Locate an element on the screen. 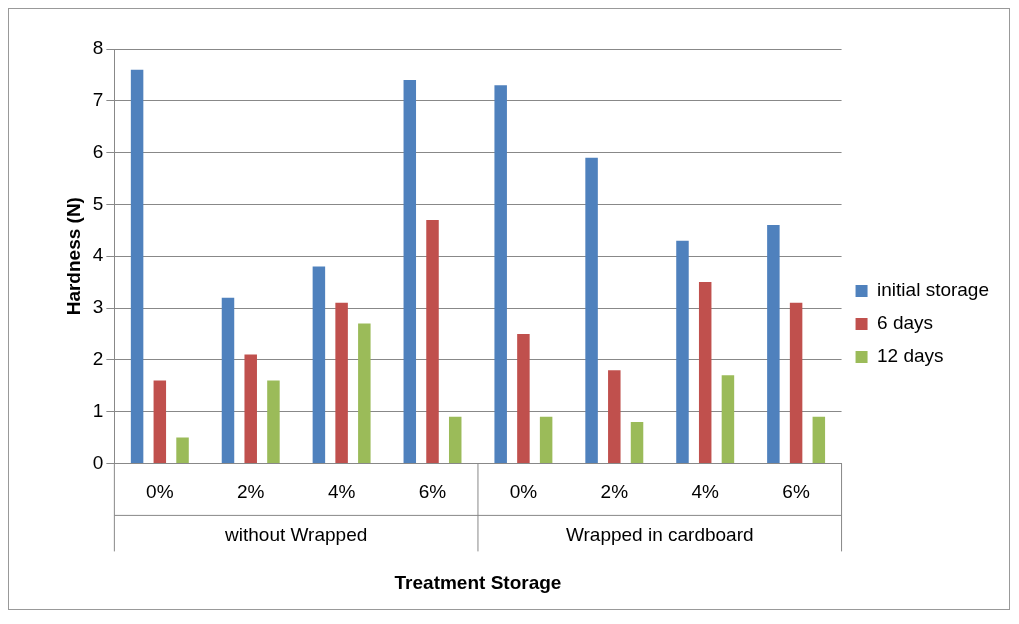 The image size is (1019, 624). legend-label: 6 days is located at coordinates (905, 323).